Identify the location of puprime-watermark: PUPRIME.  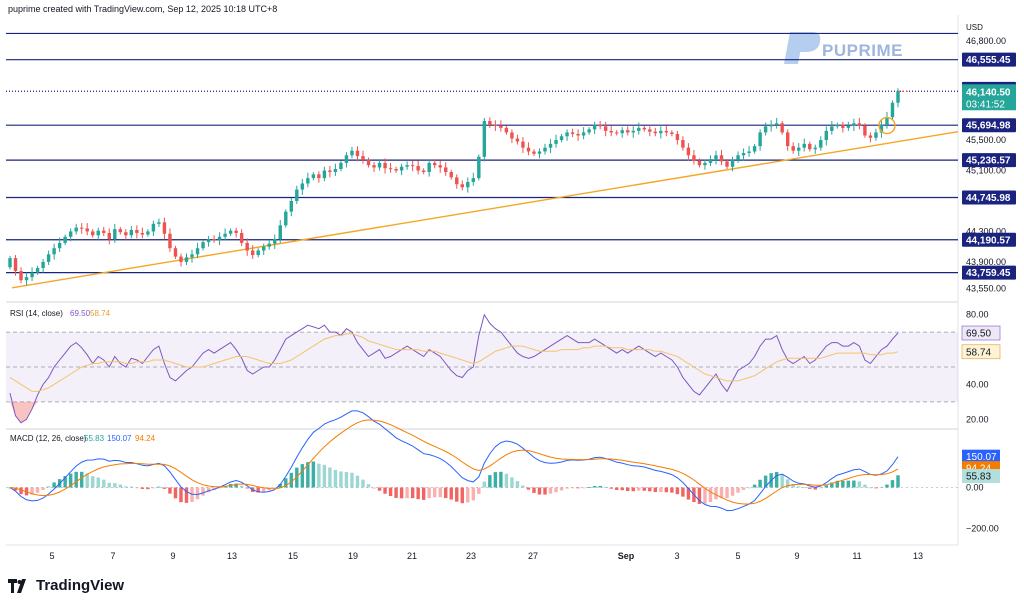
(843, 48).